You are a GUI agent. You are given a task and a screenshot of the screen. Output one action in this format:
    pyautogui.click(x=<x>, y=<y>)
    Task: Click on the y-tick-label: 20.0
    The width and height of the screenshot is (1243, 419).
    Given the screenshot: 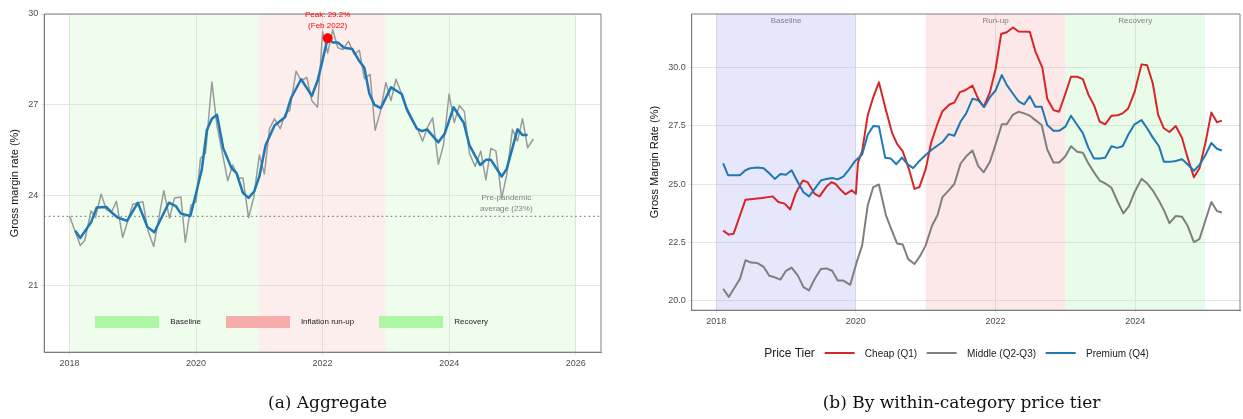 What is the action you would take?
    pyautogui.click(x=677, y=300)
    